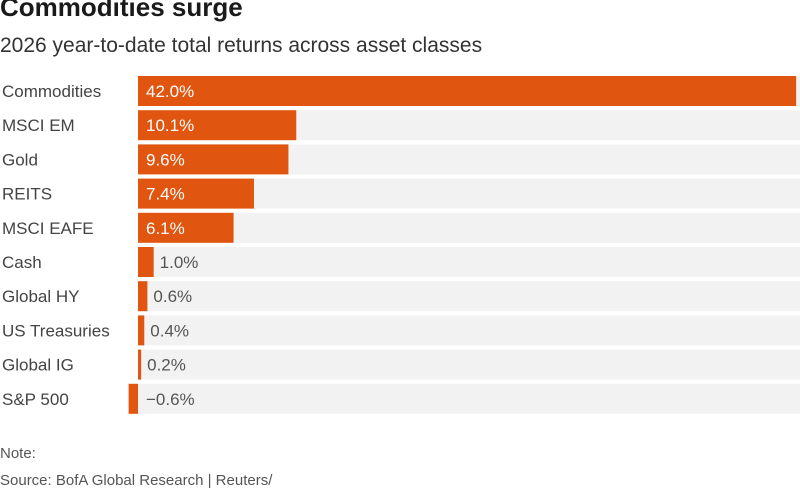  What do you see at coordinates (165, 228) in the screenshot?
I see `value-label: 6.1%` at bounding box center [165, 228].